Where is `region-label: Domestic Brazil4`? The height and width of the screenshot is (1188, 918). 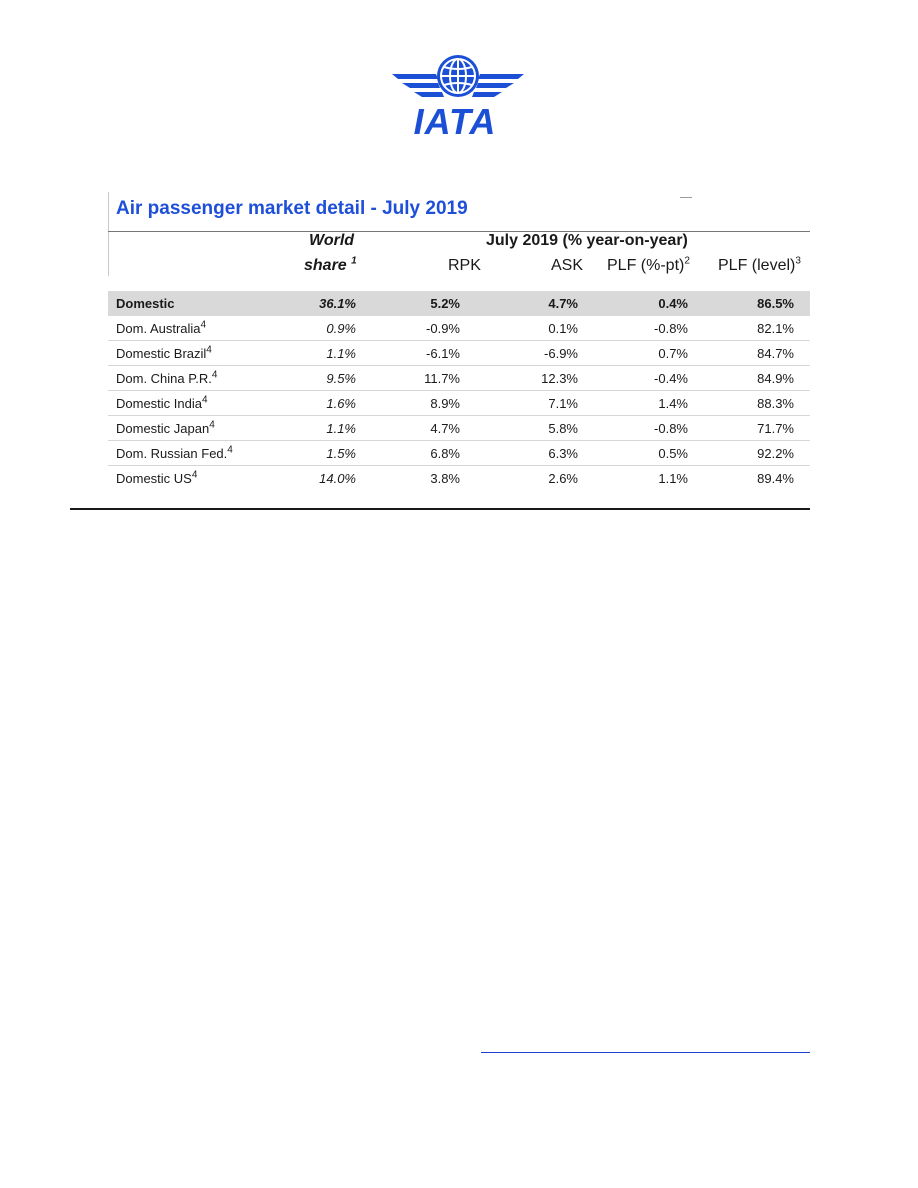 region-label: Domestic Brazil4 is located at coordinates (164, 352).